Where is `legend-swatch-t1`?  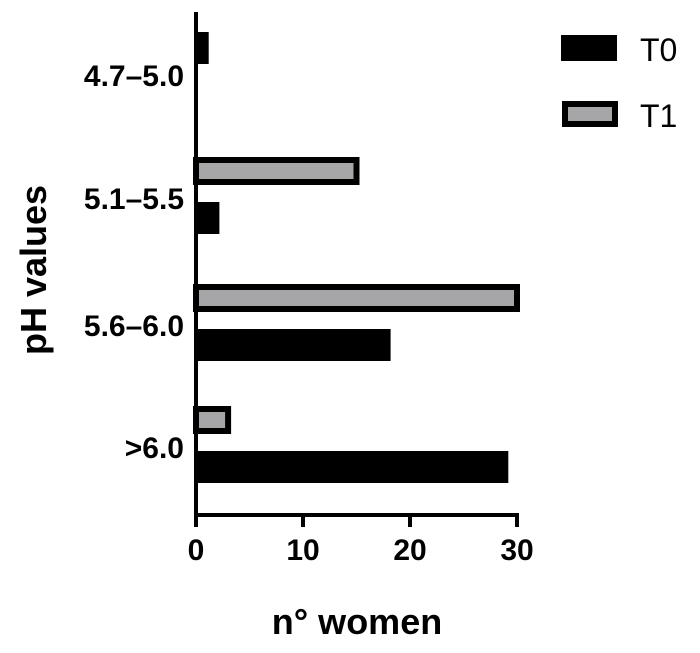 legend-swatch-t1 is located at coordinates (590, 114).